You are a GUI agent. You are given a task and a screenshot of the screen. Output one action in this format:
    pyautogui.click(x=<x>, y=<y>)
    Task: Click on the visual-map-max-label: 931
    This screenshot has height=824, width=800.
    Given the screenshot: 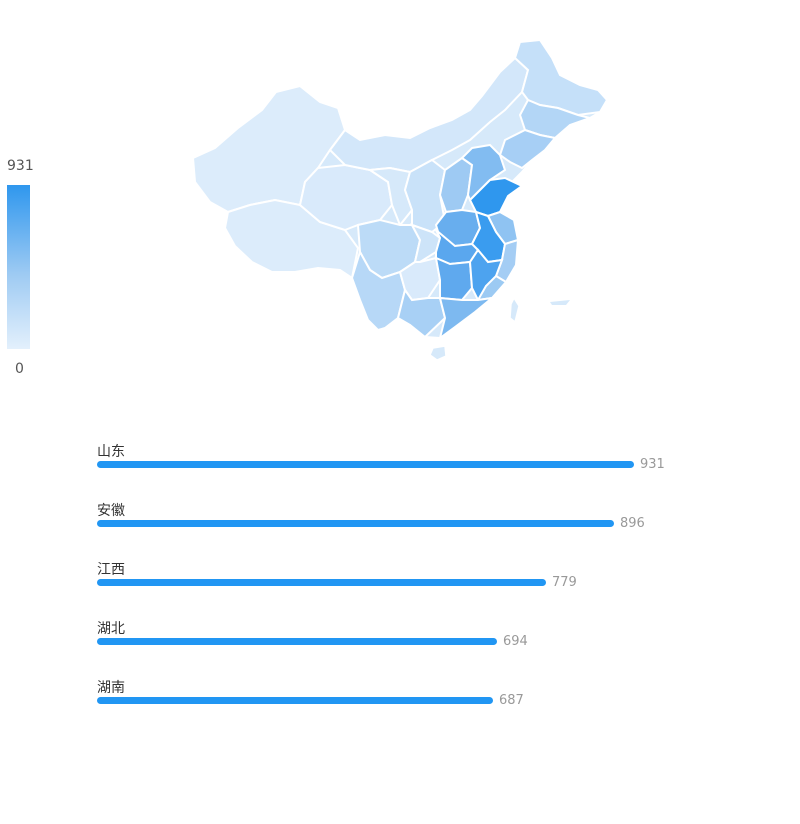 What is the action you would take?
    pyautogui.click(x=20, y=166)
    